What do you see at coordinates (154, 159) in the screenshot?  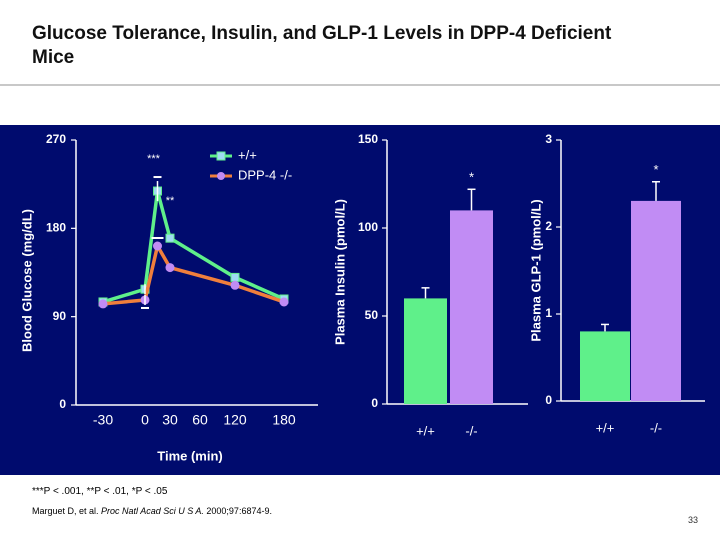 I see `glucose-significance-marker: ***` at bounding box center [154, 159].